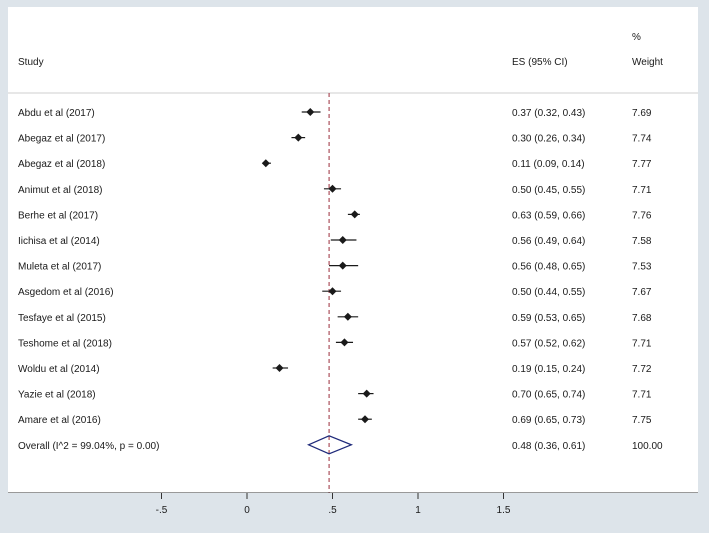 This screenshot has width=709, height=533. What do you see at coordinates (66, 292) in the screenshot?
I see `study-label: Asgedom et al (2016)` at bounding box center [66, 292].